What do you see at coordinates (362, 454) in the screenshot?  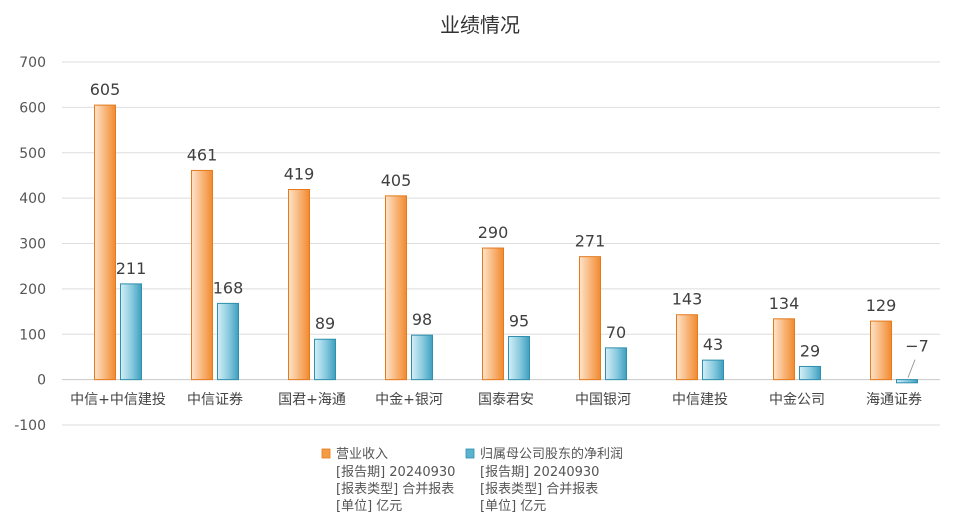 I see `legend-series-name: 营业收入` at bounding box center [362, 454].